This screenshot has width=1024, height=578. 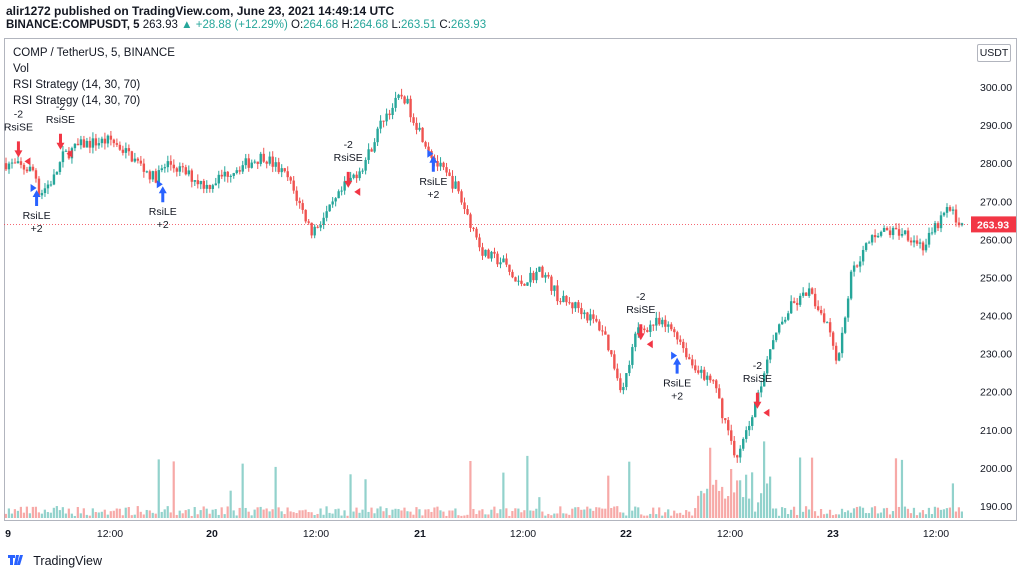 What do you see at coordinates (21, 69) in the screenshot?
I see `legend-vol: Vol` at bounding box center [21, 69].